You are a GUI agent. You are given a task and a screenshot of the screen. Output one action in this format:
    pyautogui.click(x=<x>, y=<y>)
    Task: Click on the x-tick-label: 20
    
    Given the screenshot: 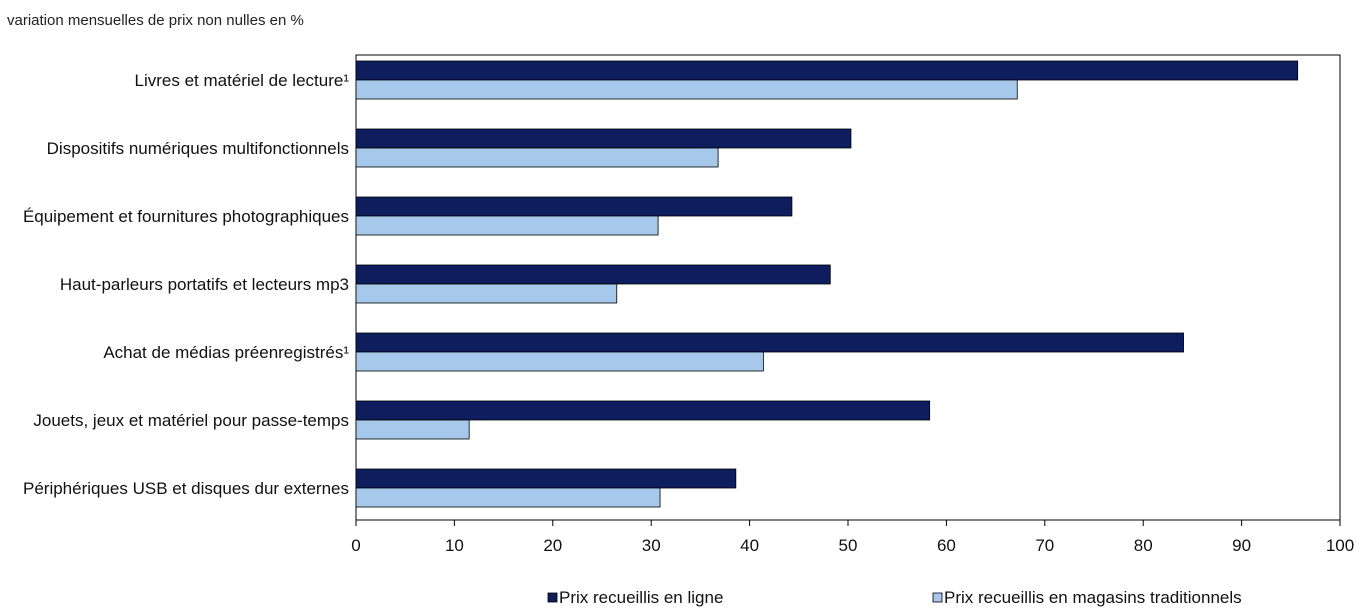 What is the action you would take?
    pyautogui.click(x=552, y=545)
    